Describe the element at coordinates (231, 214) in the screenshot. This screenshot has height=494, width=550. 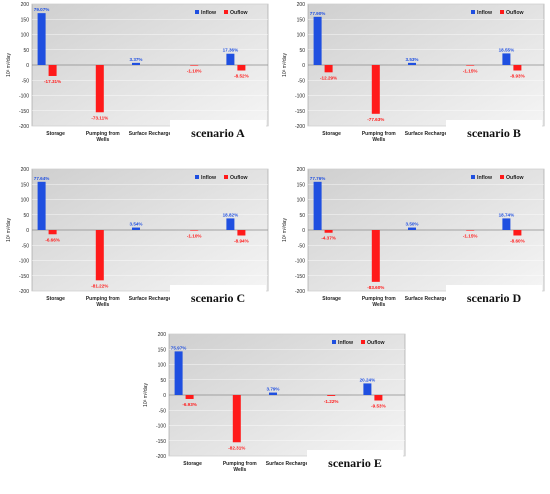
I see `data-label: 18.82%` at that location.